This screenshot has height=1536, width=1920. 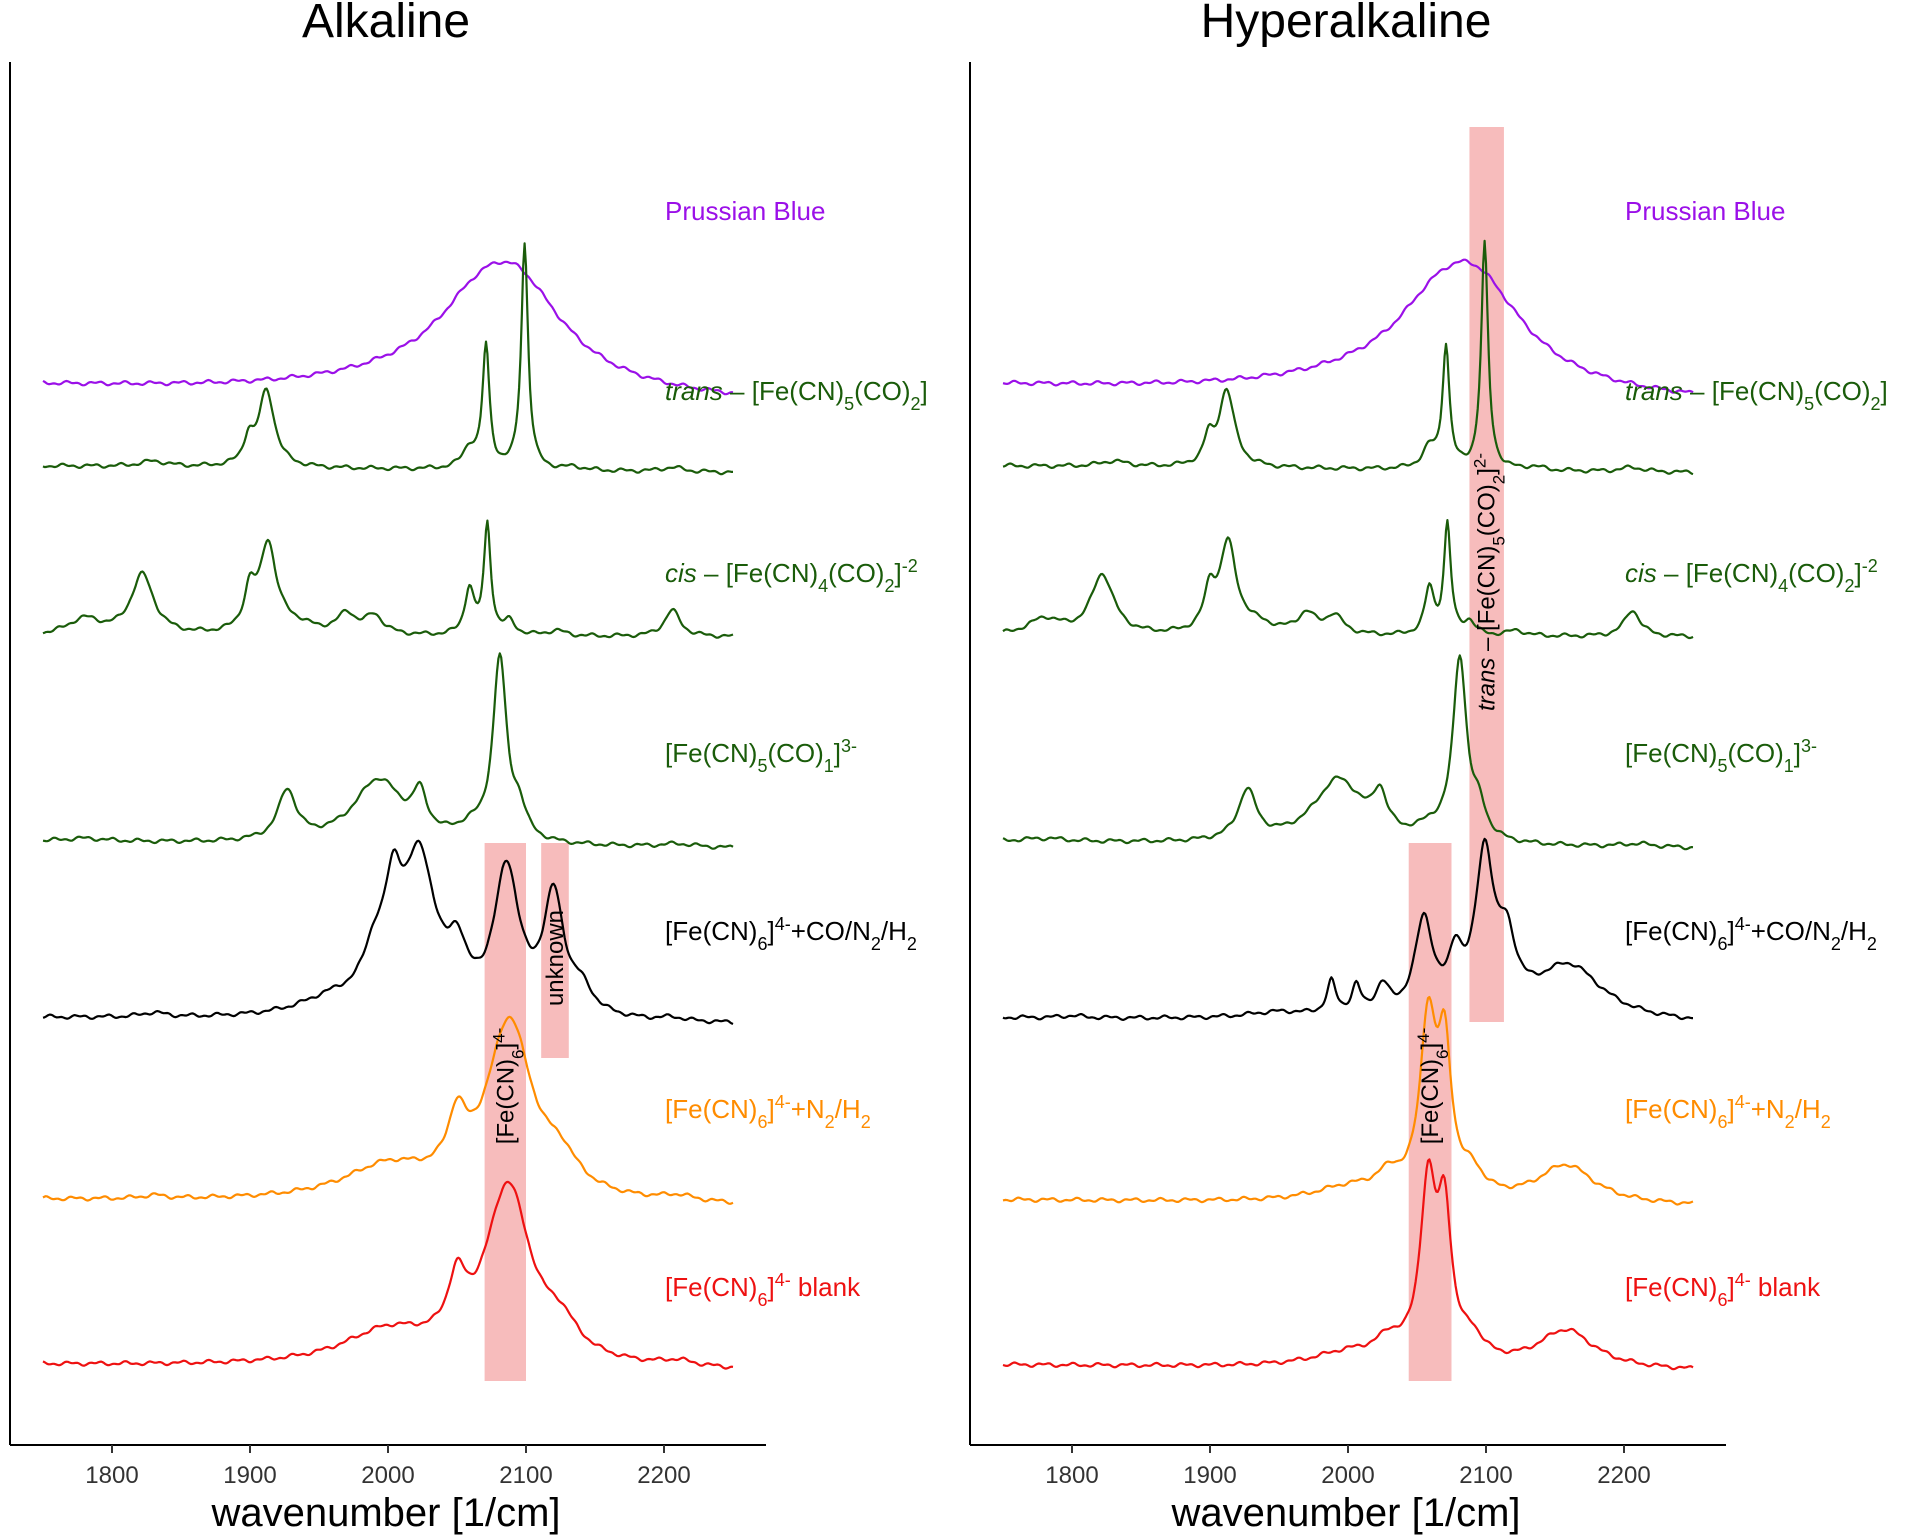 What do you see at coordinates (1489, 582) in the screenshot?
I see `band-label: trans – [Fe(CN)5(CO)2]2-` at bounding box center [1489, 582].